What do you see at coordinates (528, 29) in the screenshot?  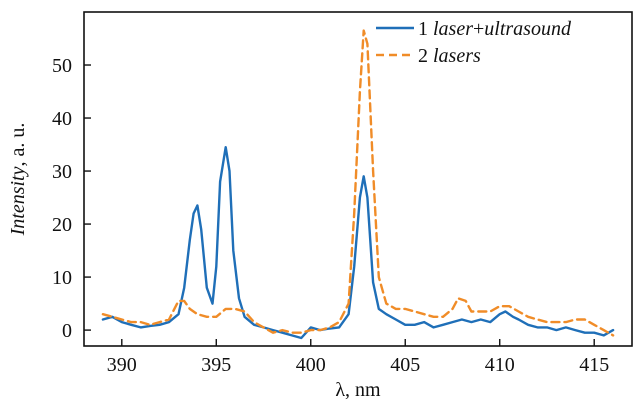 I see `legend-label-part: ultrasound` at bounding box center [528, 29].